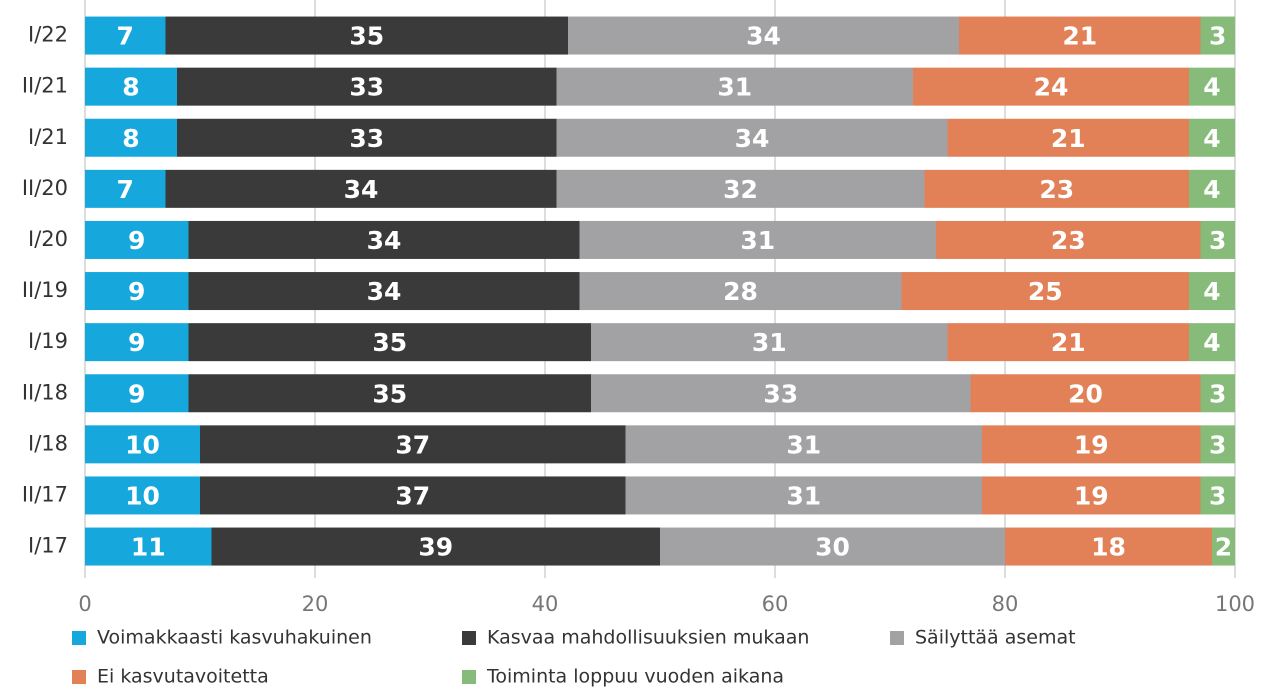 Image resolution: width=1264 pixels, height=689 pixels. I want to click on value-label: 20, so click(1085, 393).